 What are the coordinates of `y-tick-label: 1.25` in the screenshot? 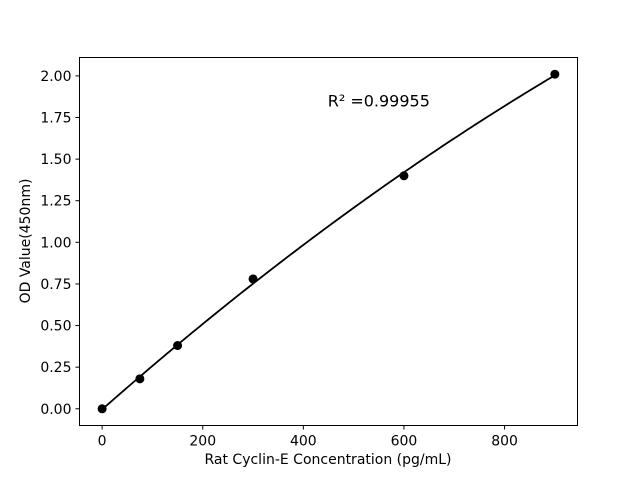 It's located at (55, 202).